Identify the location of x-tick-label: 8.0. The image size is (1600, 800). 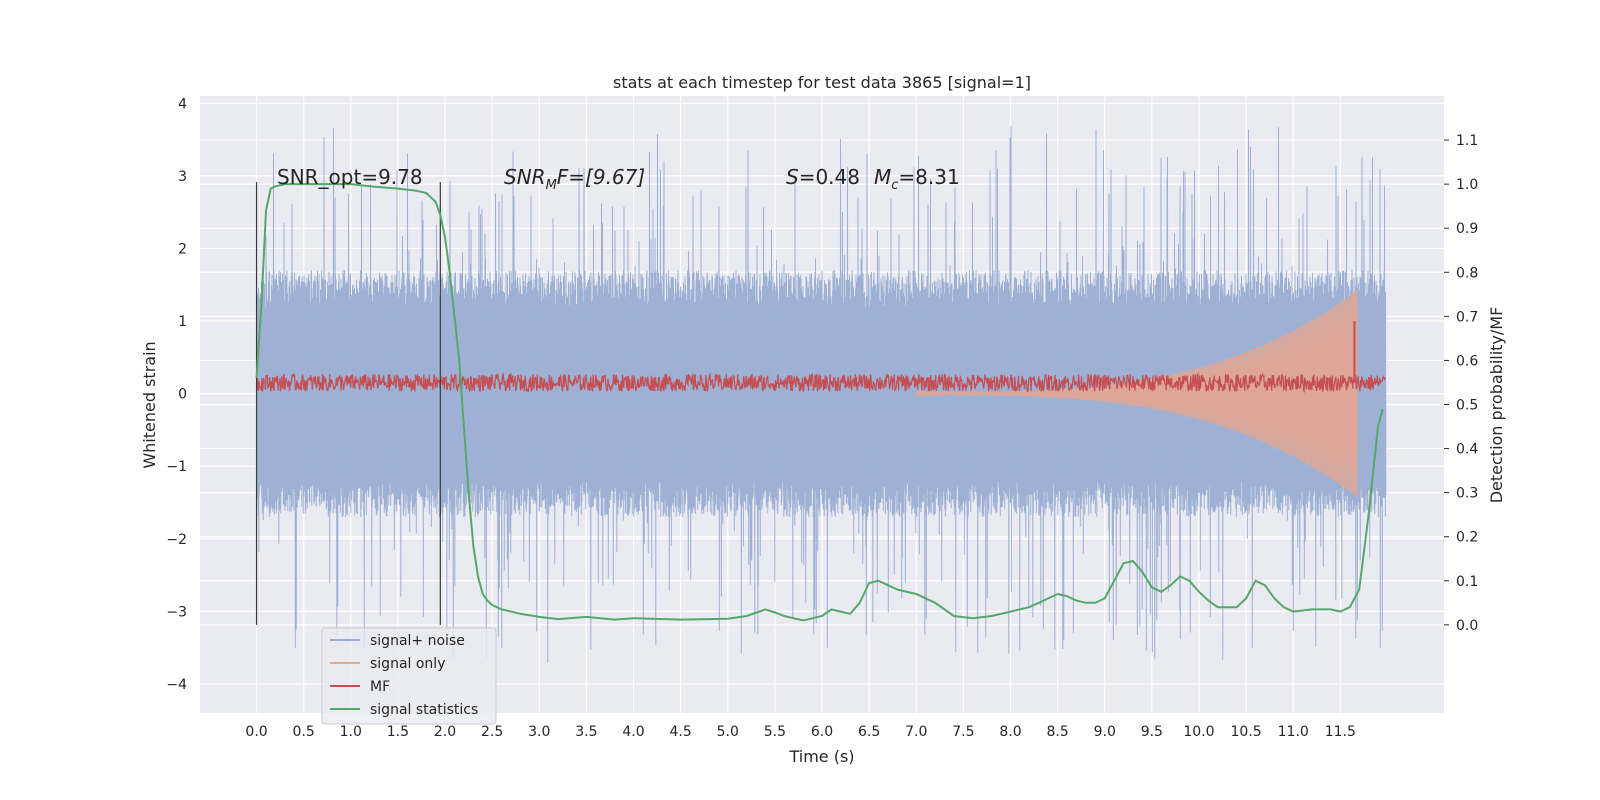
(1010, 732).